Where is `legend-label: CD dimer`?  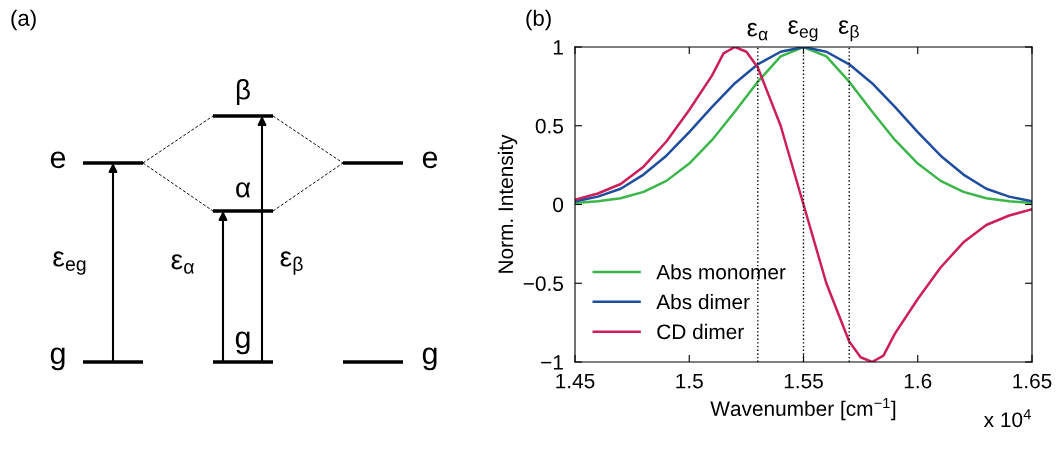 legend-label: CD dimer is located at coordinates (700, 331).